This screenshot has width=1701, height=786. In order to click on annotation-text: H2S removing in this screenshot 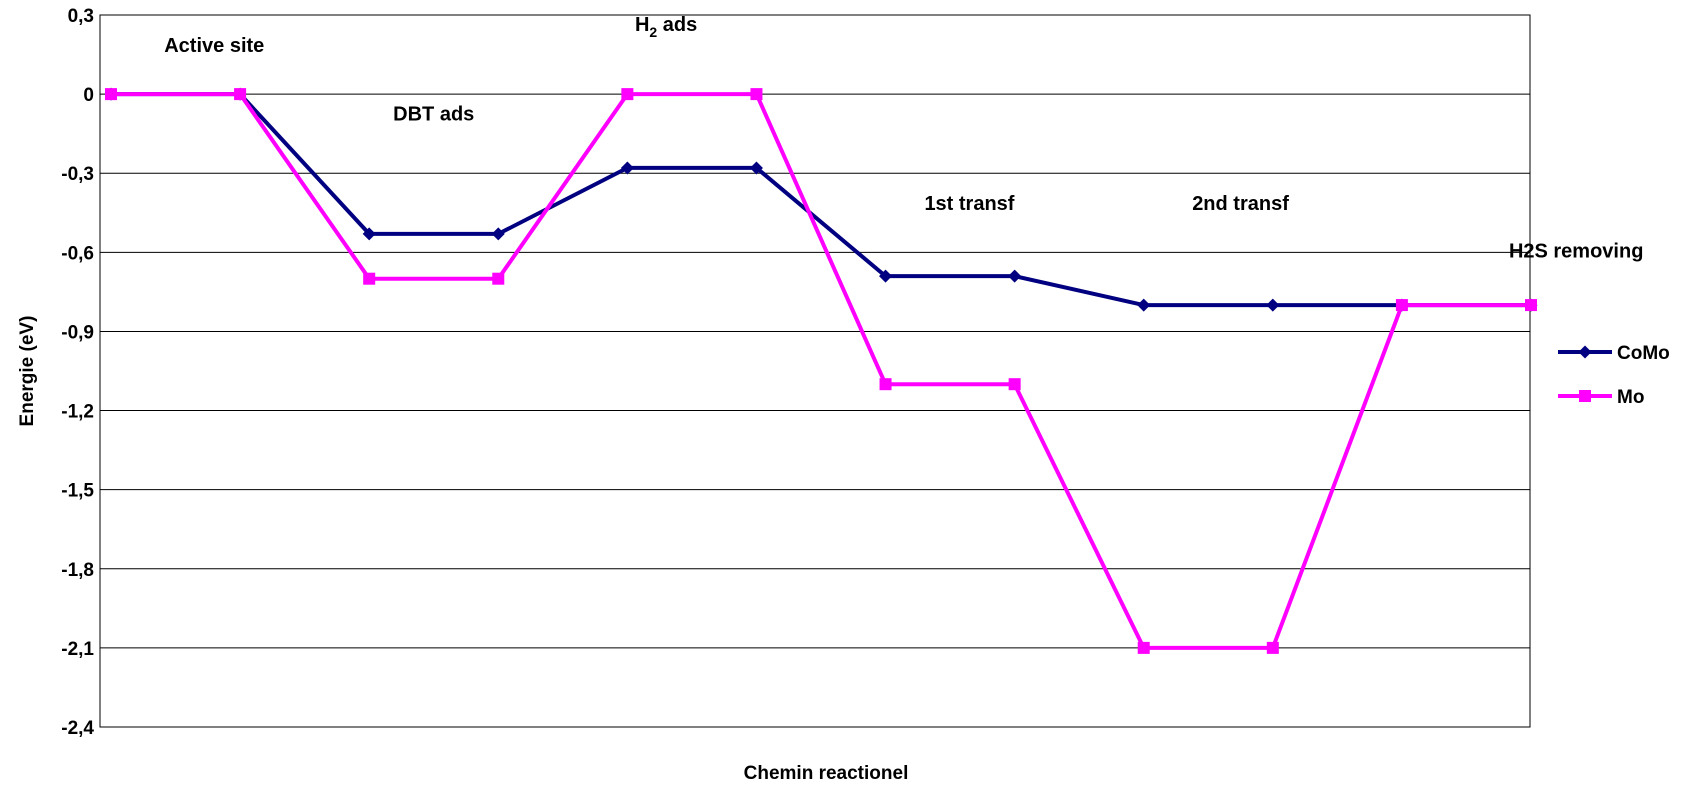, I will do `click(1576, 252)`.